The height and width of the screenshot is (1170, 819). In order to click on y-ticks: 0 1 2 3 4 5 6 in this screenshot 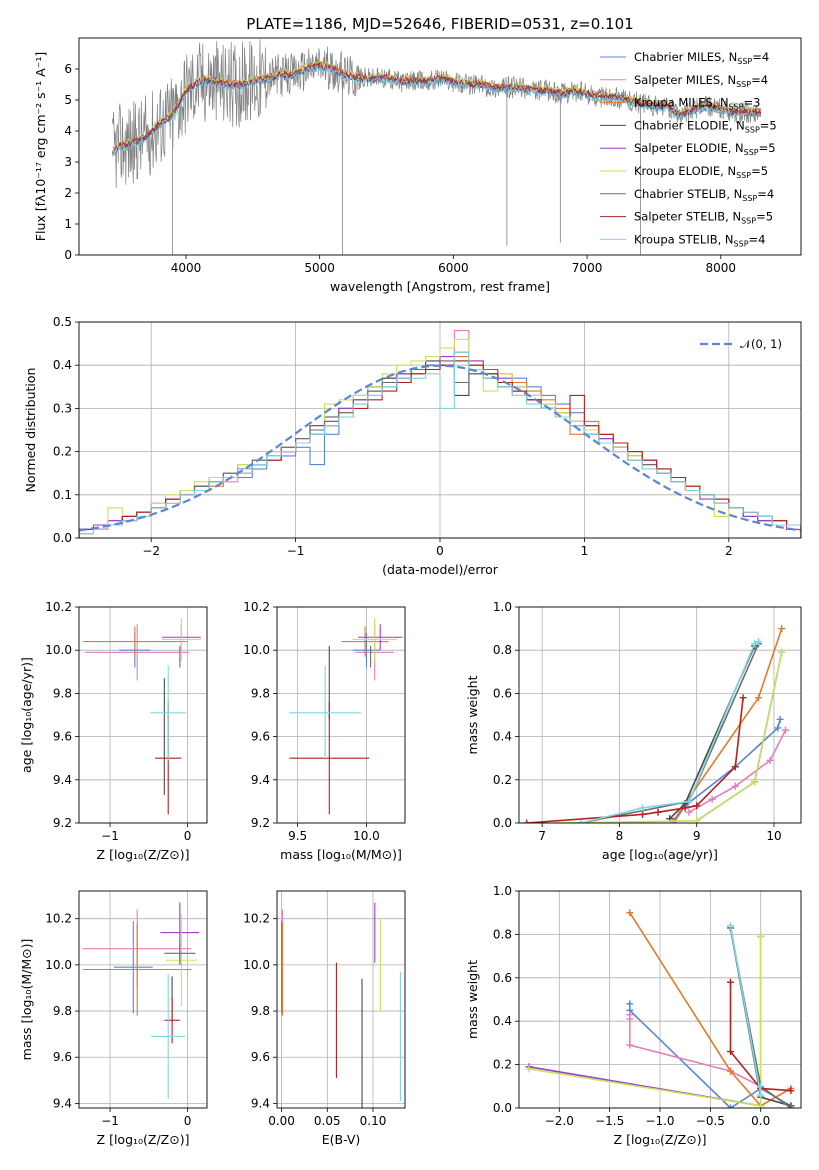, I will do `click(71, 162)`.